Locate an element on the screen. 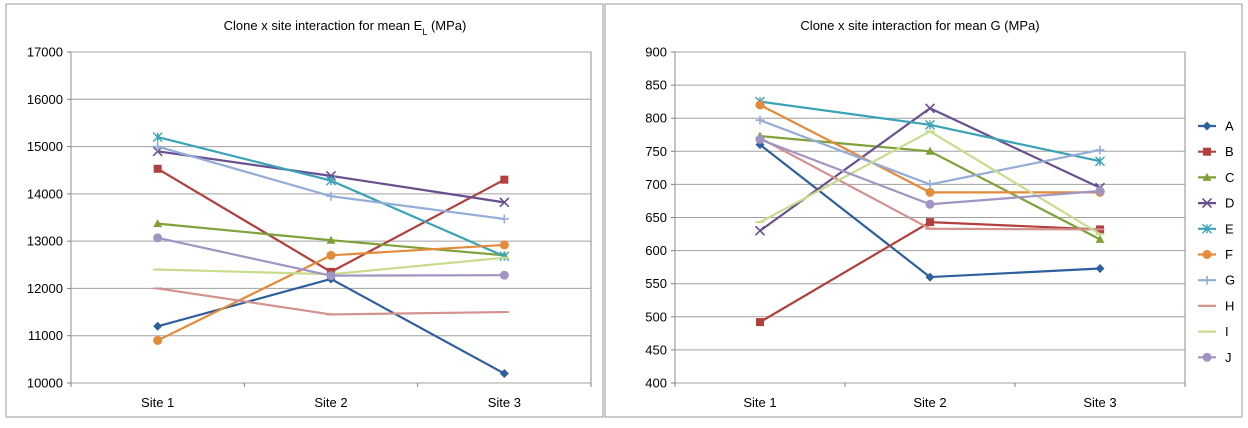 Image resolution: width=1248 pixels, height=428 pixels. chart-a-y-tick-label: 16000 is located at coordinates (45, 99).